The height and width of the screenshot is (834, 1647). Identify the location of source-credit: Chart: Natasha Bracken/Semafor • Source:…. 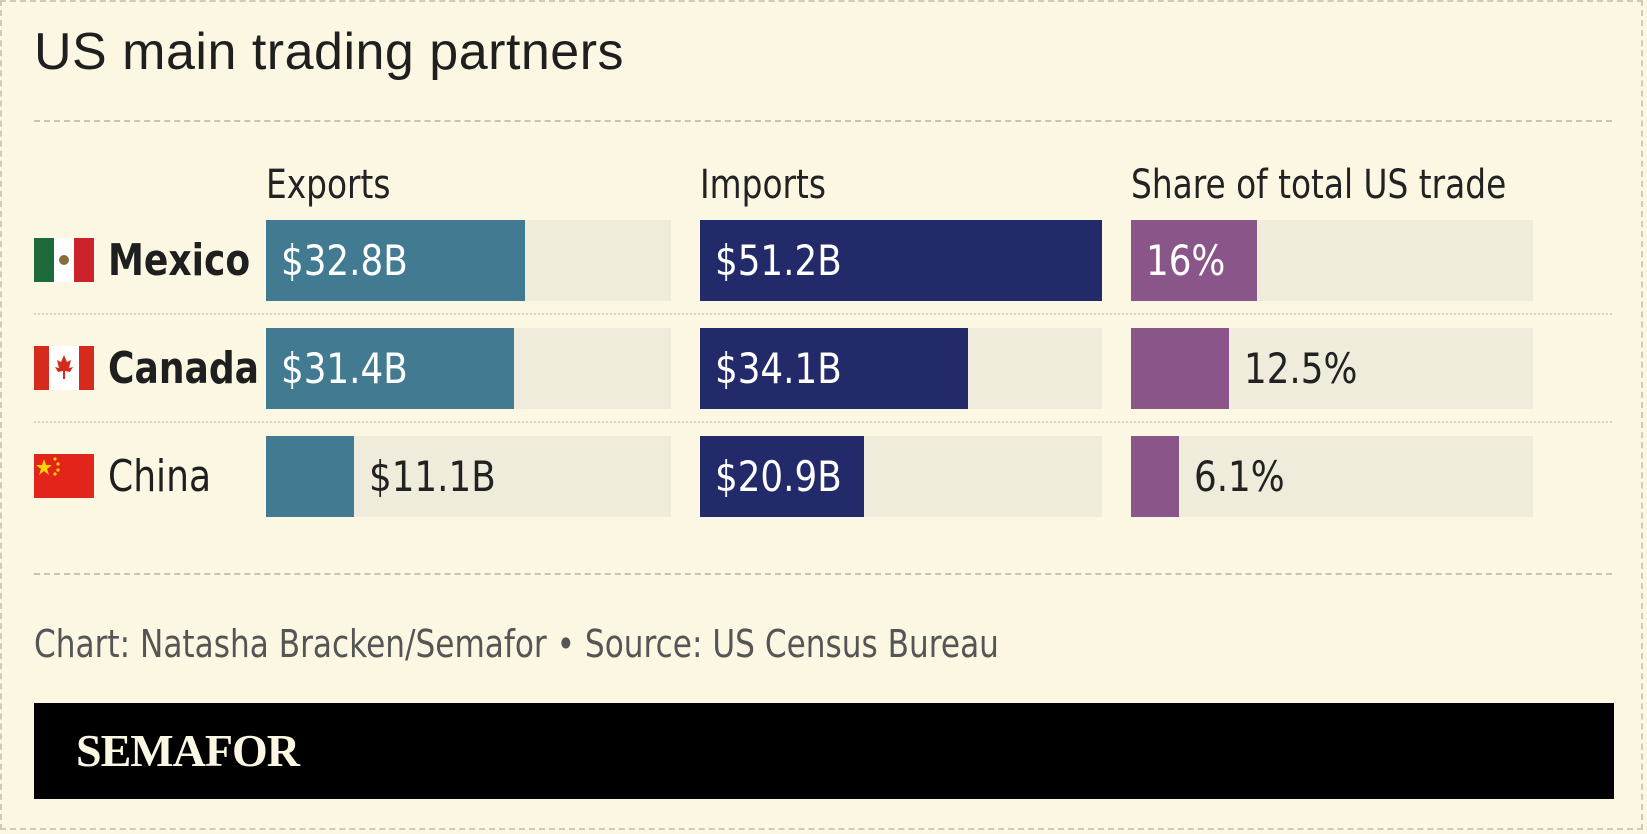
(516, 644).